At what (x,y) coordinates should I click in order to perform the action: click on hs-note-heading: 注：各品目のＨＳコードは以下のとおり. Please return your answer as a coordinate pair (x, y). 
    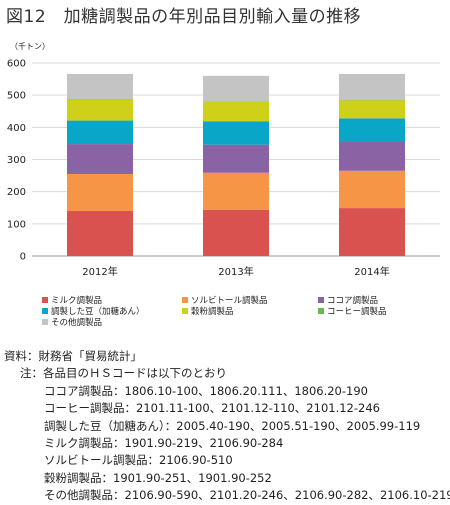
    Looking at the image, I should click on (123, 373).